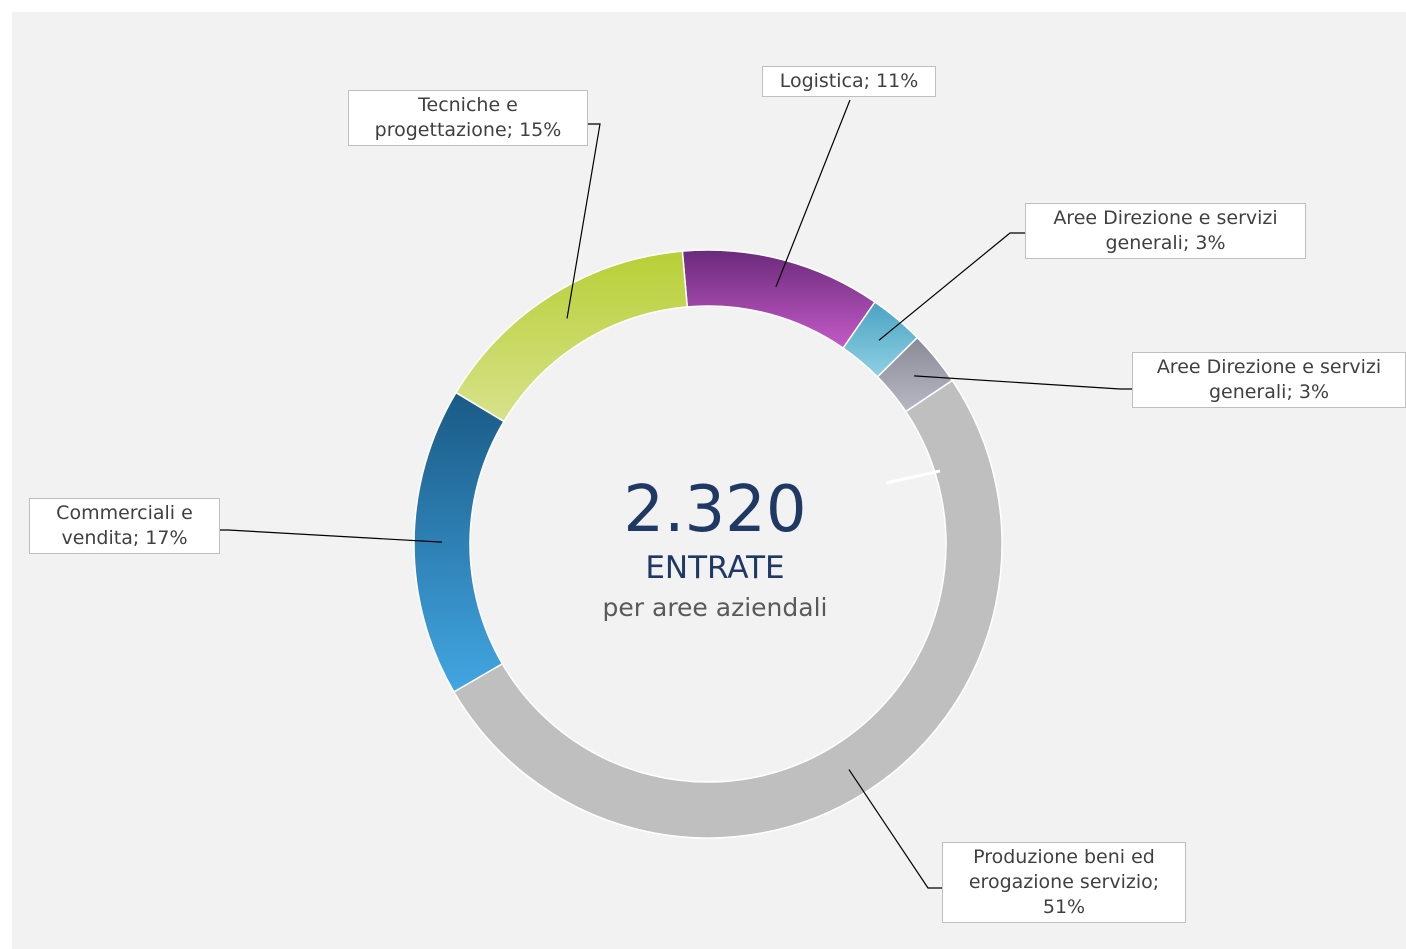  Describe the element at coordinates (913, 477) in the screenshot. I see `separator-mark` at that location.